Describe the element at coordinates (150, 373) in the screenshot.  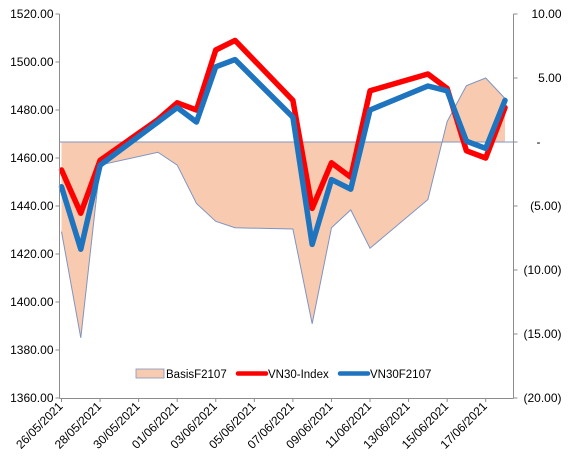
I see `legend-swatch-basis` at that location.